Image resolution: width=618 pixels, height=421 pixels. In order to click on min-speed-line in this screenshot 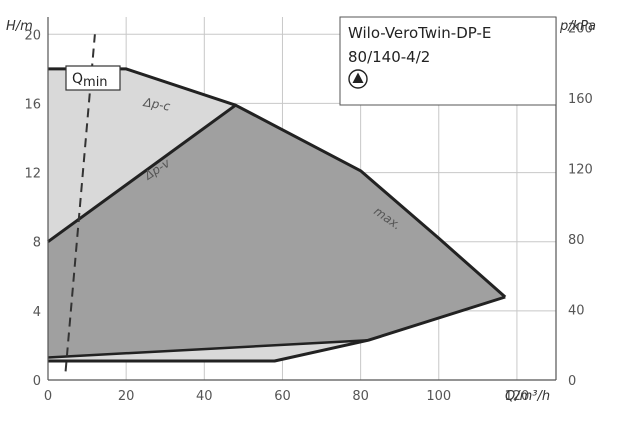, I will do `click(208, 348)`.